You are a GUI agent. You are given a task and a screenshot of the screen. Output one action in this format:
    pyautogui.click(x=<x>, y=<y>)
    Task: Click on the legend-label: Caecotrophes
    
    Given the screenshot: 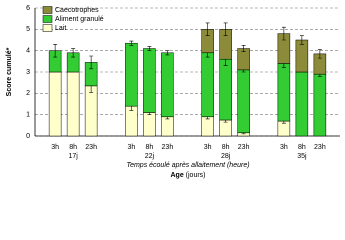 What is the action you would take?
    pyautogui.click(x=77, y=10)
    